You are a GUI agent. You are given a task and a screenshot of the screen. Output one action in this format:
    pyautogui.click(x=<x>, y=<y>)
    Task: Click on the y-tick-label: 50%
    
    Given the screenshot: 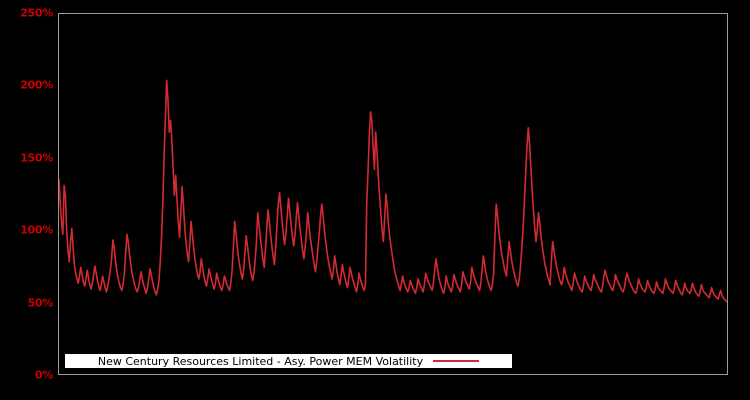 What is the action you would take?
    pyautogui.click(x=40, y=303)
    